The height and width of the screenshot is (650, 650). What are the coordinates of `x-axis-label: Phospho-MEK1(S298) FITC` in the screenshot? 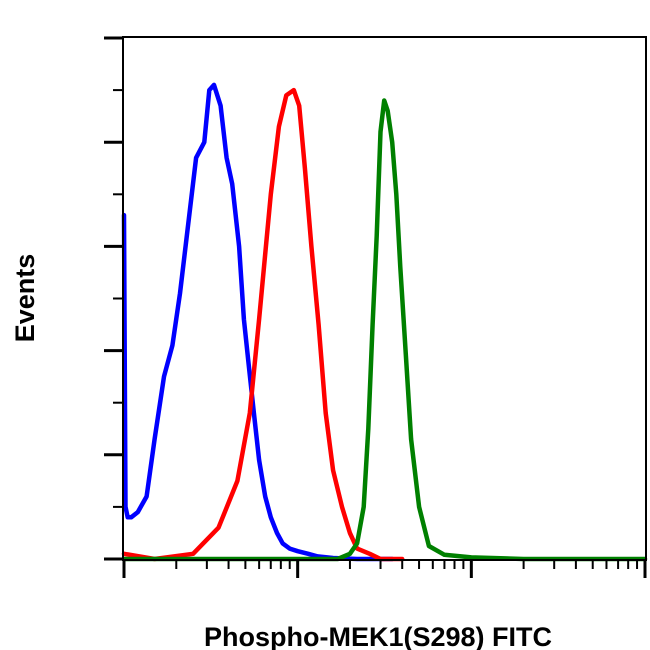 It's located at (378, 636).